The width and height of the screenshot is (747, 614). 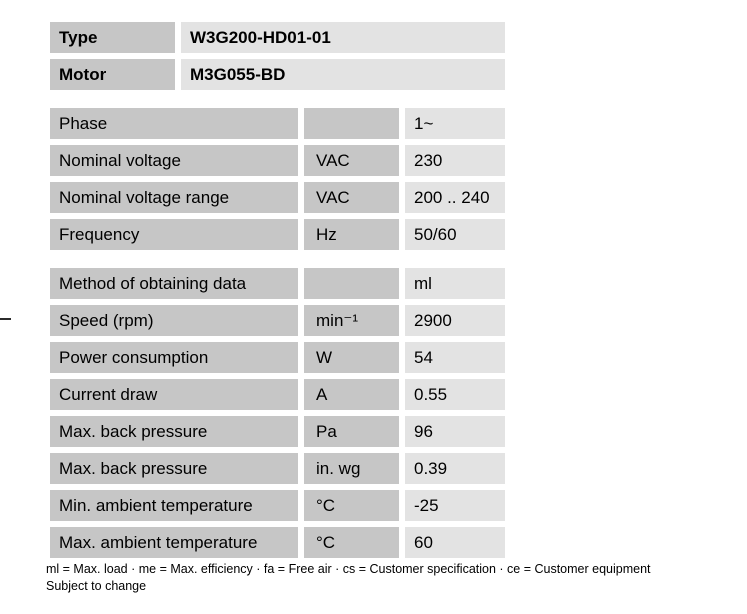 I want to click on page-margin-tick, so click(x=5, y=319).